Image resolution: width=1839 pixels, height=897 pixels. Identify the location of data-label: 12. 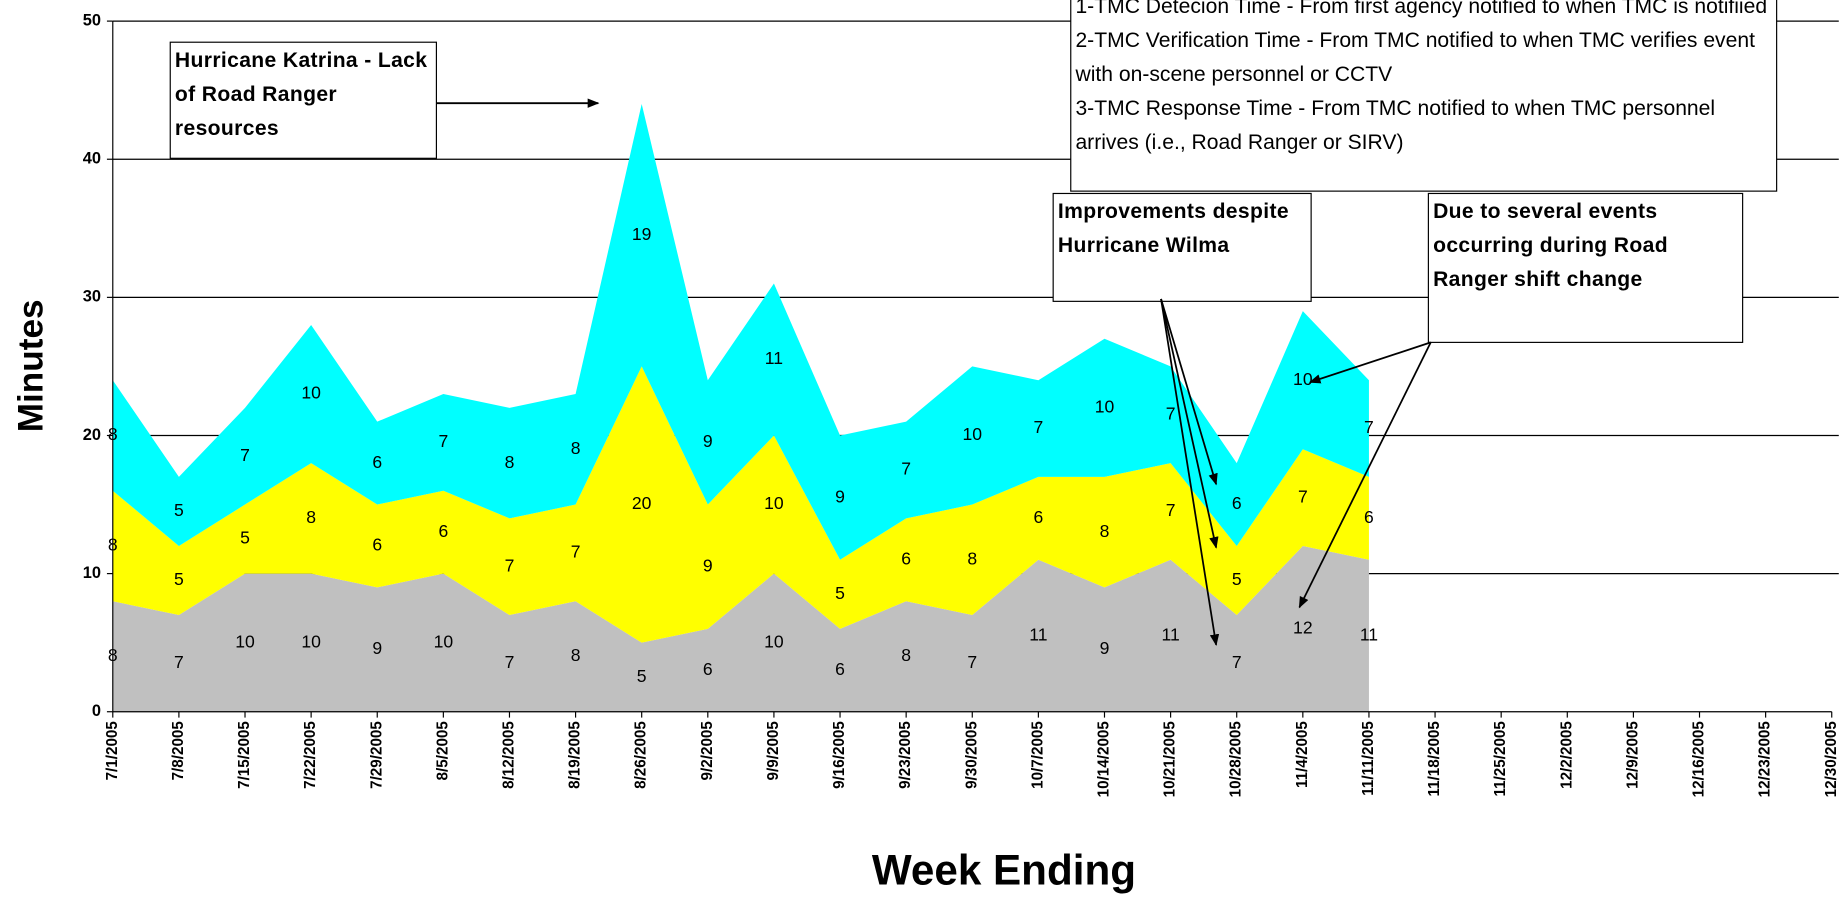
(1303, 628).